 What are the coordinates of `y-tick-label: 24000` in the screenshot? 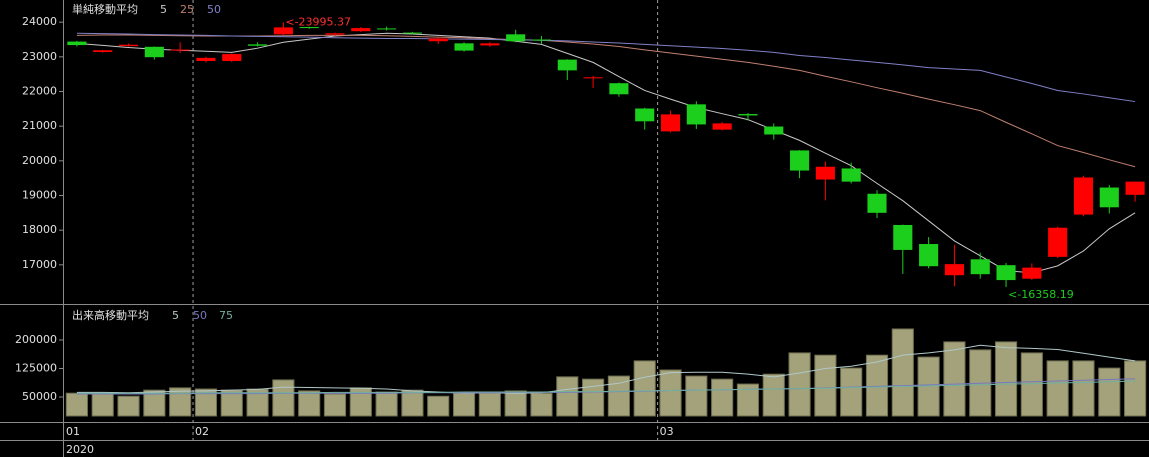 It's located at (39, 21).